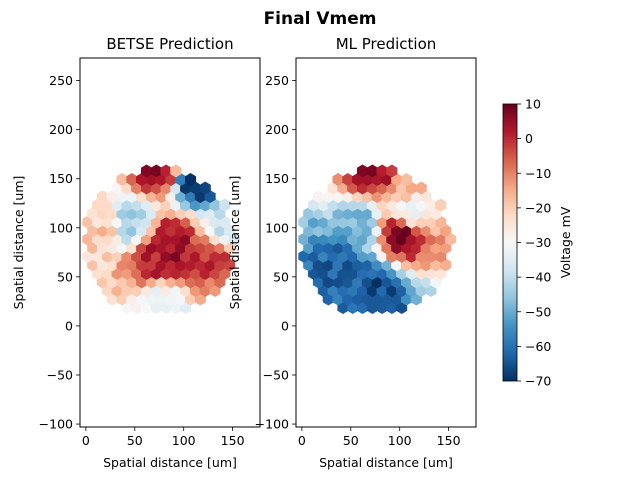 The height and width of the screenshot is (480, 640). I want to click on ml-x-axis-label: Spatial distance [um], so click(386, 462).